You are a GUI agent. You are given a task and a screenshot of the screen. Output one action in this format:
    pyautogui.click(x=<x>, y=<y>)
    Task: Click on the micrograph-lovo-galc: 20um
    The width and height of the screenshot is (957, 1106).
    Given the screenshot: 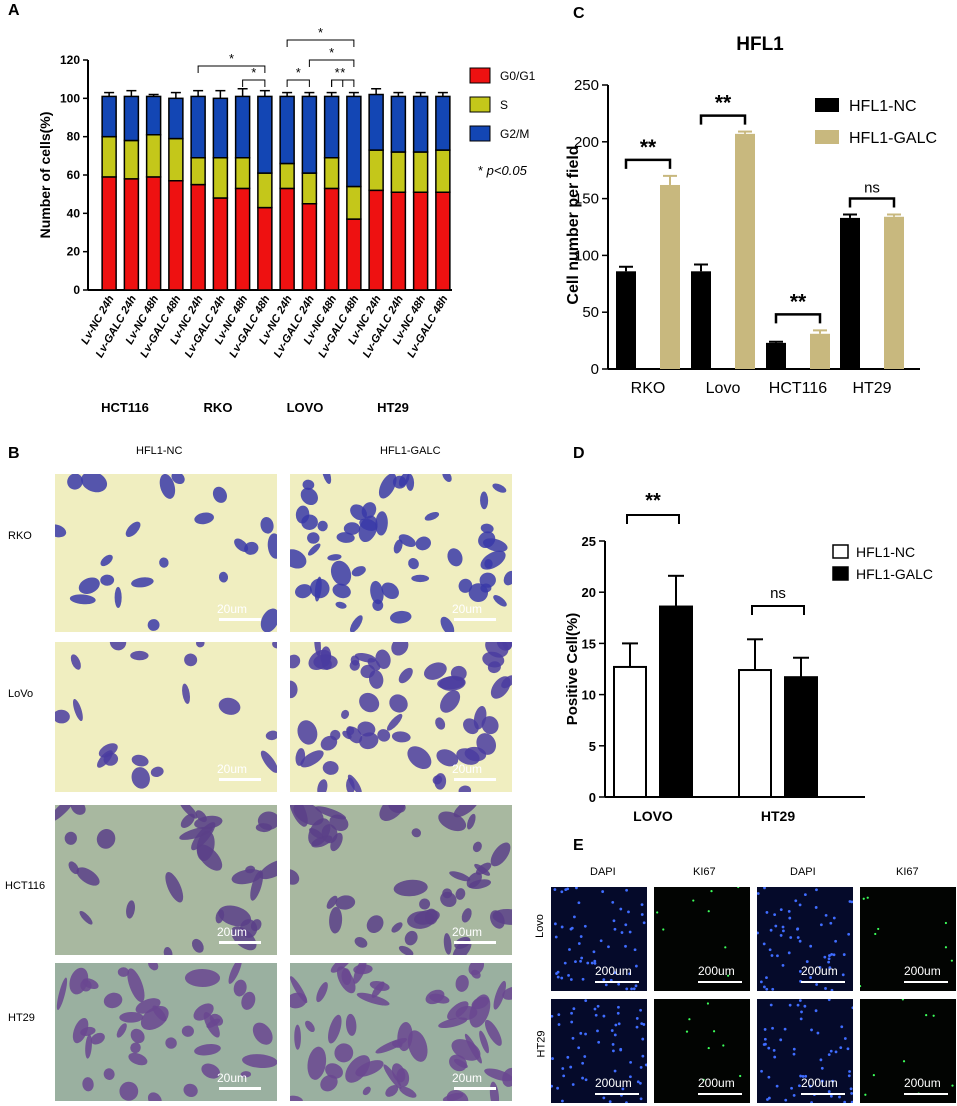 What is the action you would take?
    pyautogui.click(x=401, y=717)
    